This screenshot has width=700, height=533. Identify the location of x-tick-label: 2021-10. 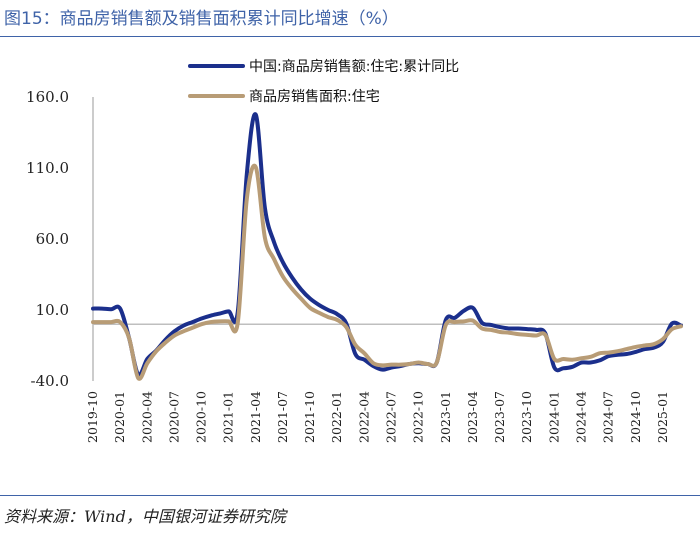
(309, 417).